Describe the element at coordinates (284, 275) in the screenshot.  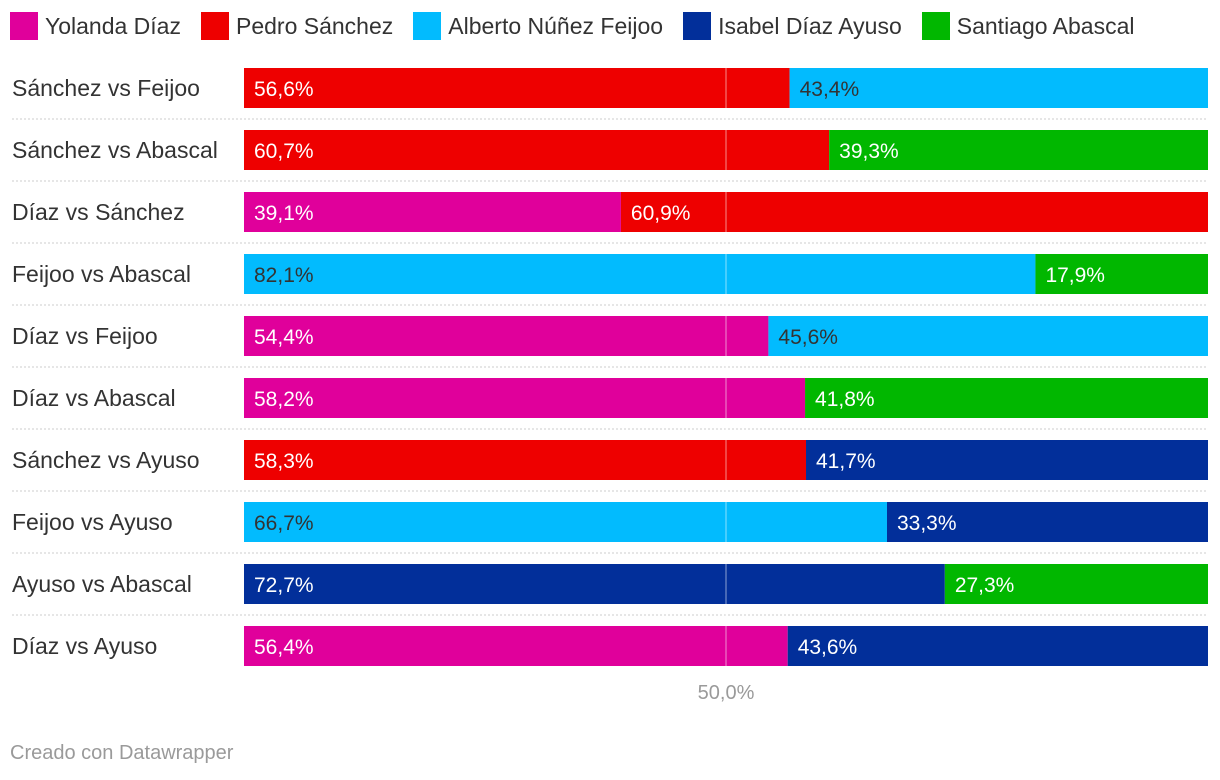
I see `data-label: 82,1%` at that location.